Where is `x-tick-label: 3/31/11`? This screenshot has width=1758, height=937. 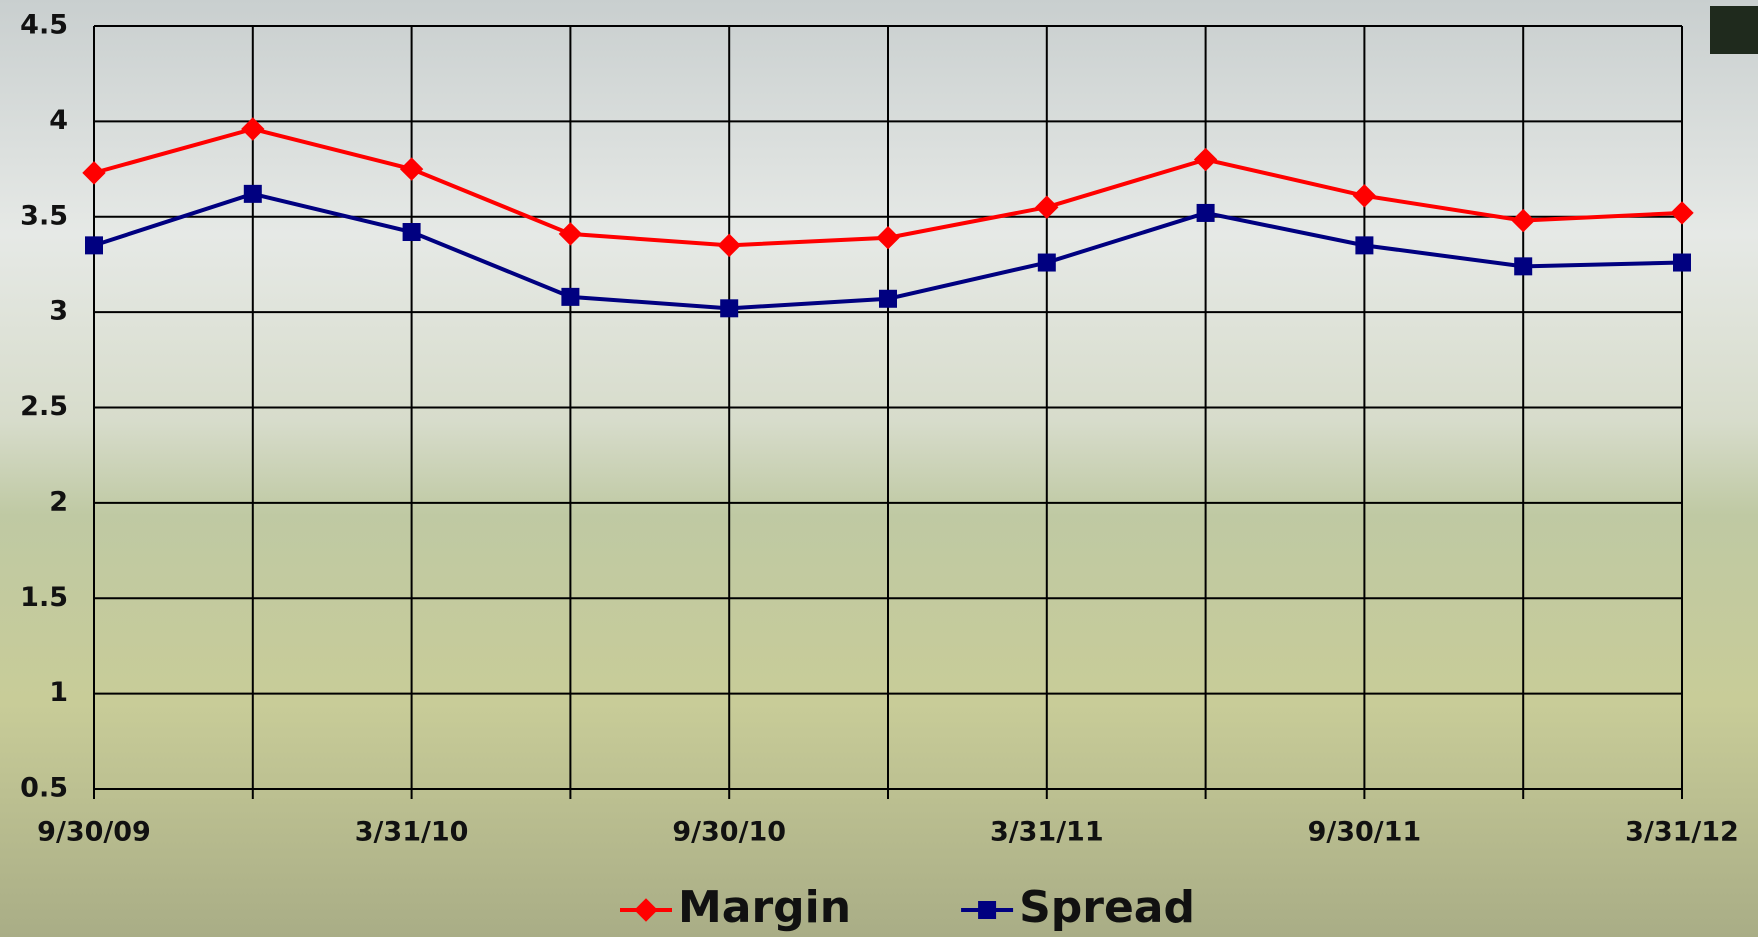
x-tick-label: 3/31/11 is located at coordinates (1047, 832).